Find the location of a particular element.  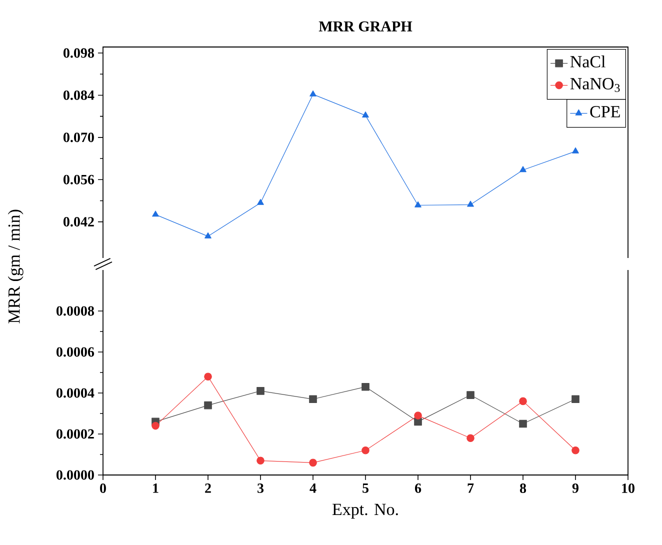

legend-label: NaNO$_{3}$ is located at coordinates (595, 85).